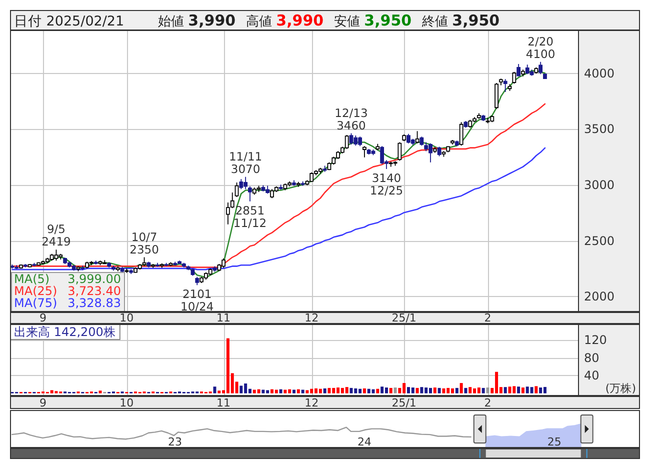  I want to click on text: MA(75) 3,328.83, so click(67, 303).